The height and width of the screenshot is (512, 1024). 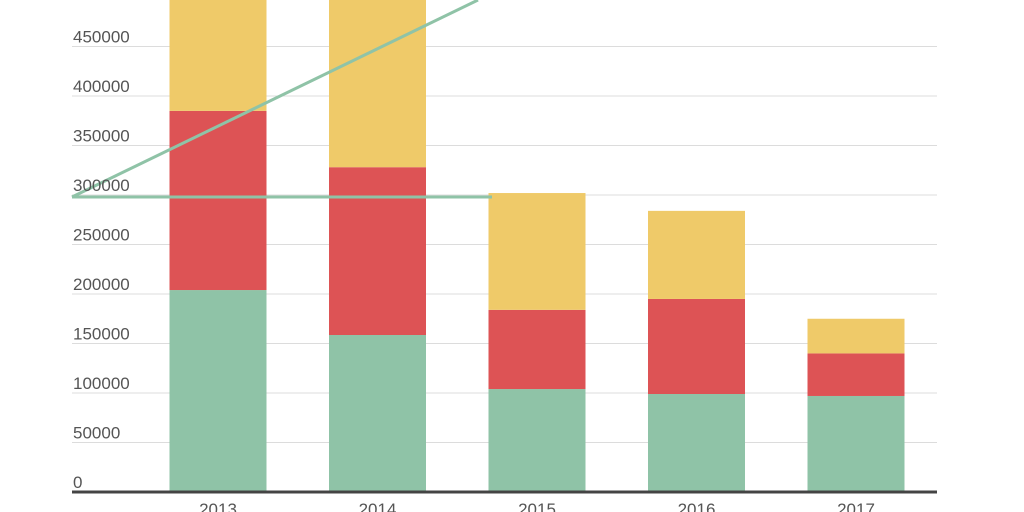 What do you see at coordinates (218, 506) in the screenshot?
I see `x-tick-label: 2013` at bounding box center [218, 506].